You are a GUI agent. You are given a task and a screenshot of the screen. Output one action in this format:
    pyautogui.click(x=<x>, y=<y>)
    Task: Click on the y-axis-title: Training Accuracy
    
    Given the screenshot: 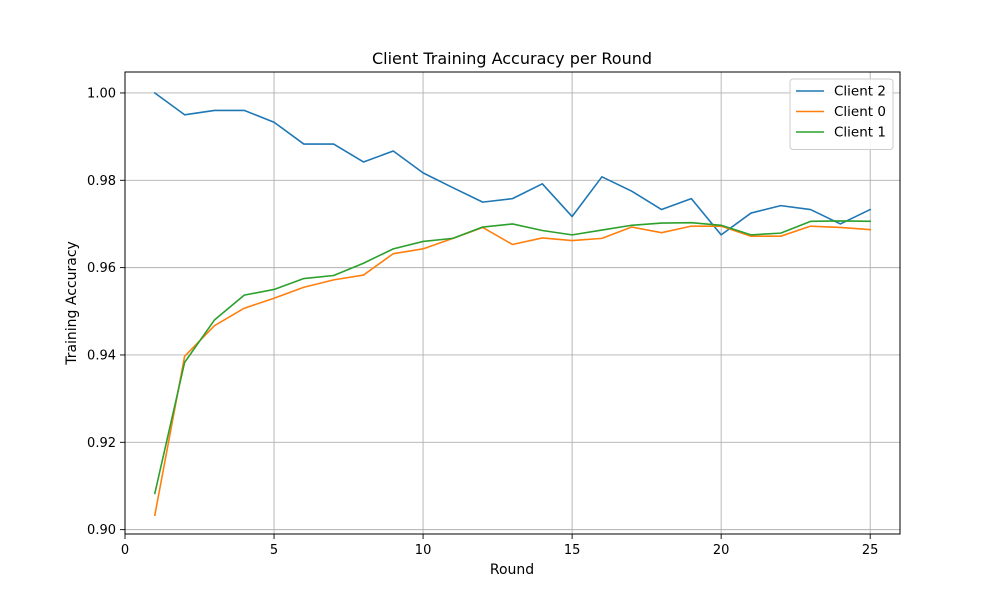 What is the action you would take?
    pyautogui.click(x=72, y=303)
    